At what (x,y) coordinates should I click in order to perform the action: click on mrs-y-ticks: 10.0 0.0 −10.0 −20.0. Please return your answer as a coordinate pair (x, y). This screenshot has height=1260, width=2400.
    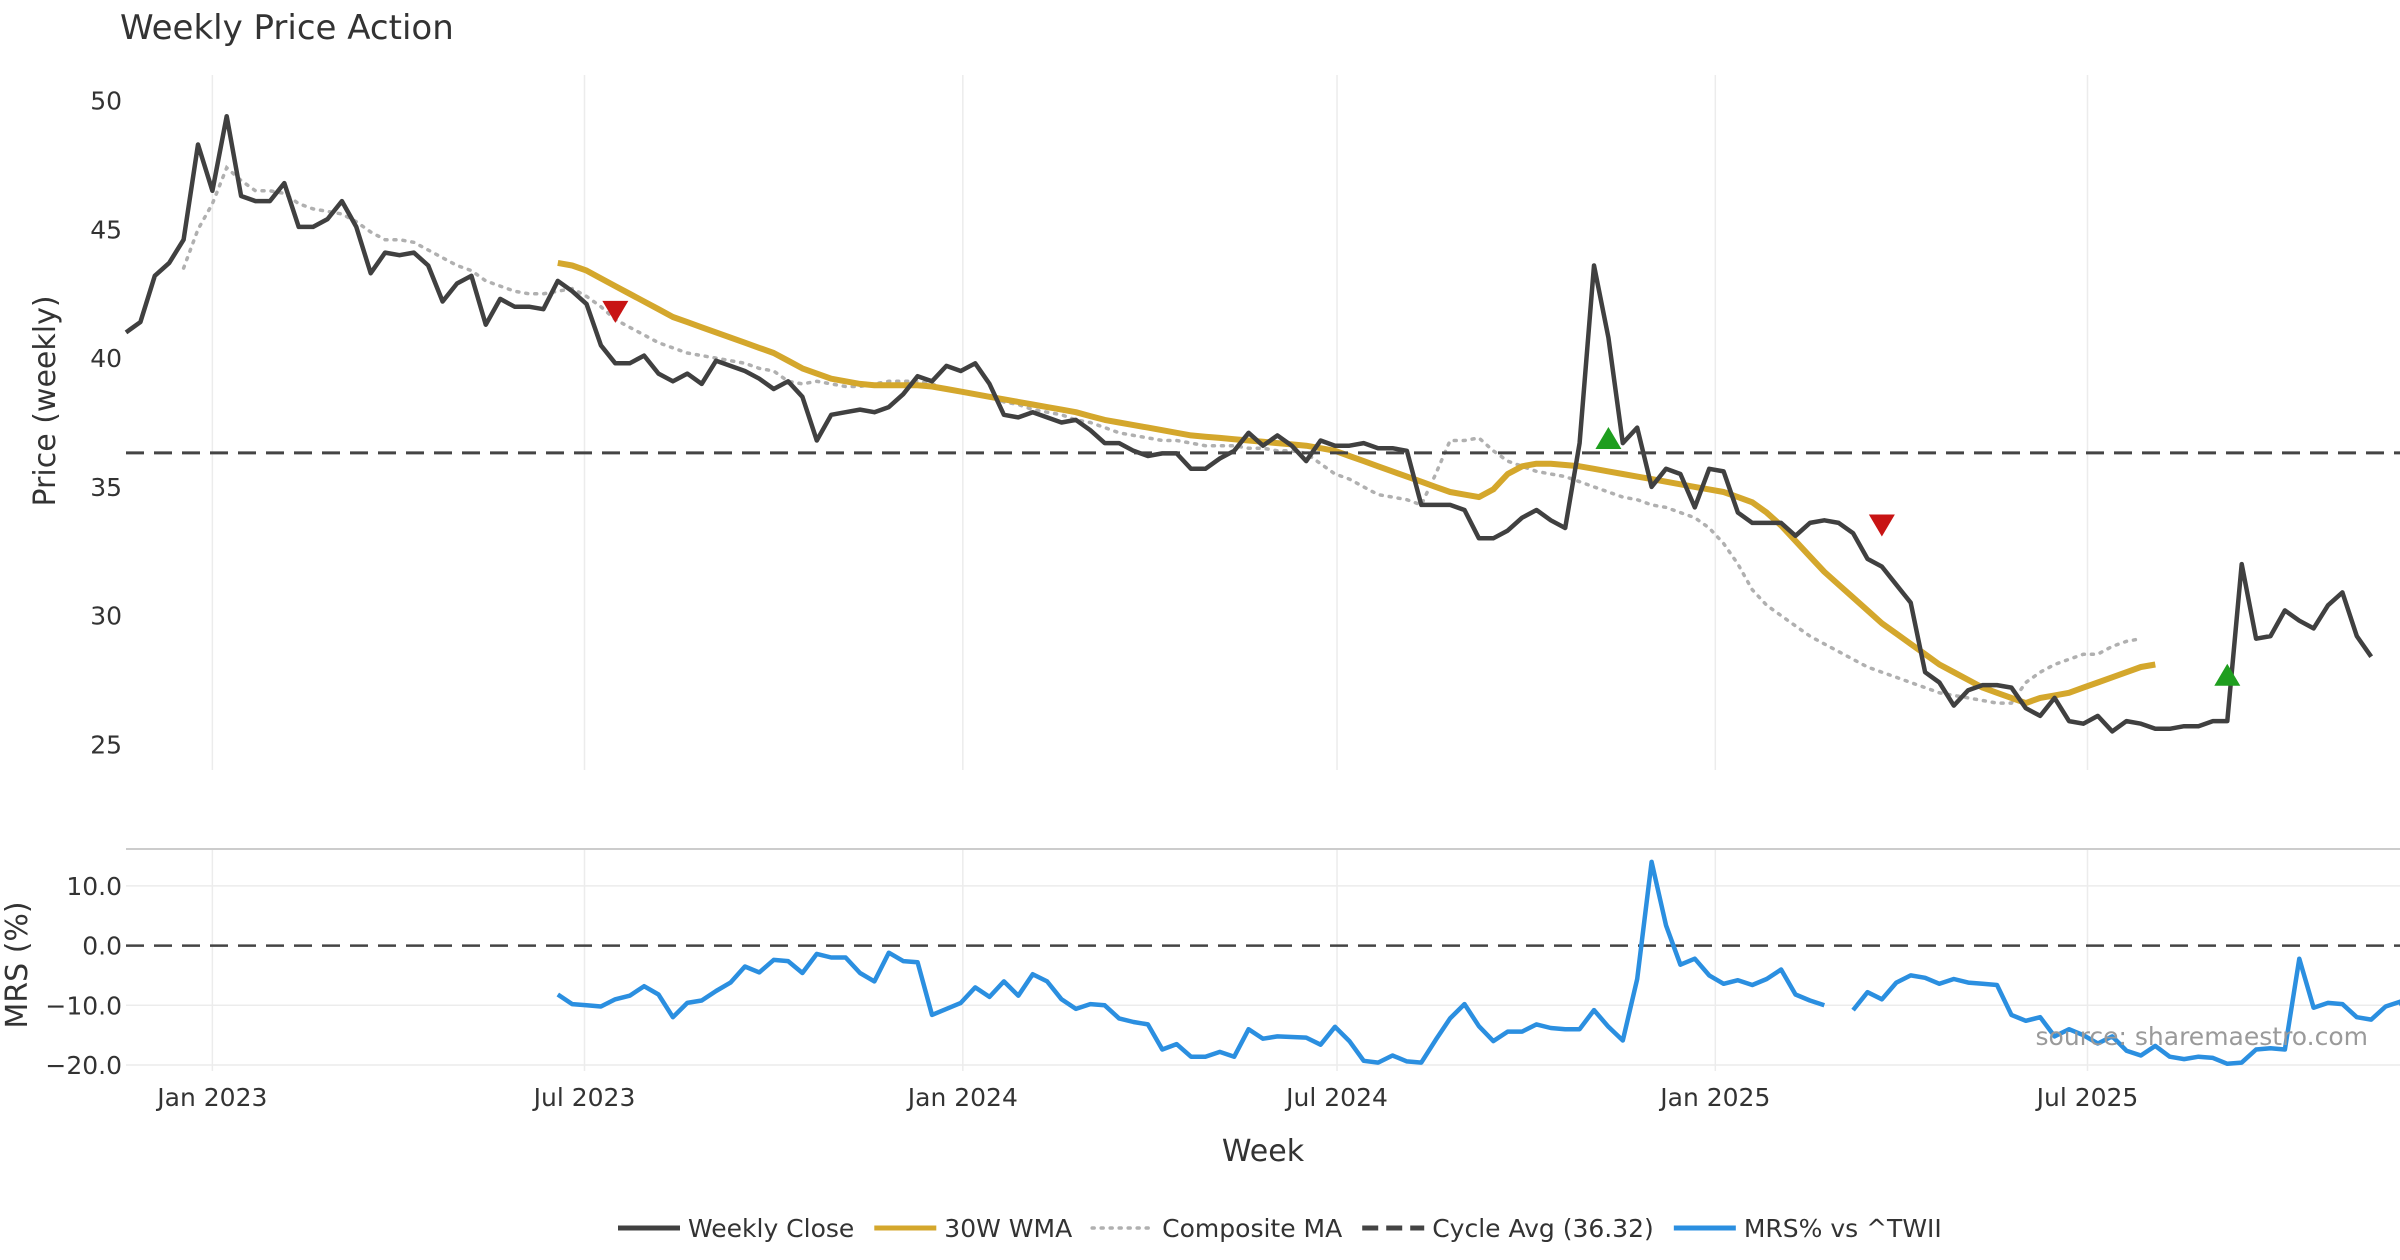
    Looking at the image, I should click on (83, 976).